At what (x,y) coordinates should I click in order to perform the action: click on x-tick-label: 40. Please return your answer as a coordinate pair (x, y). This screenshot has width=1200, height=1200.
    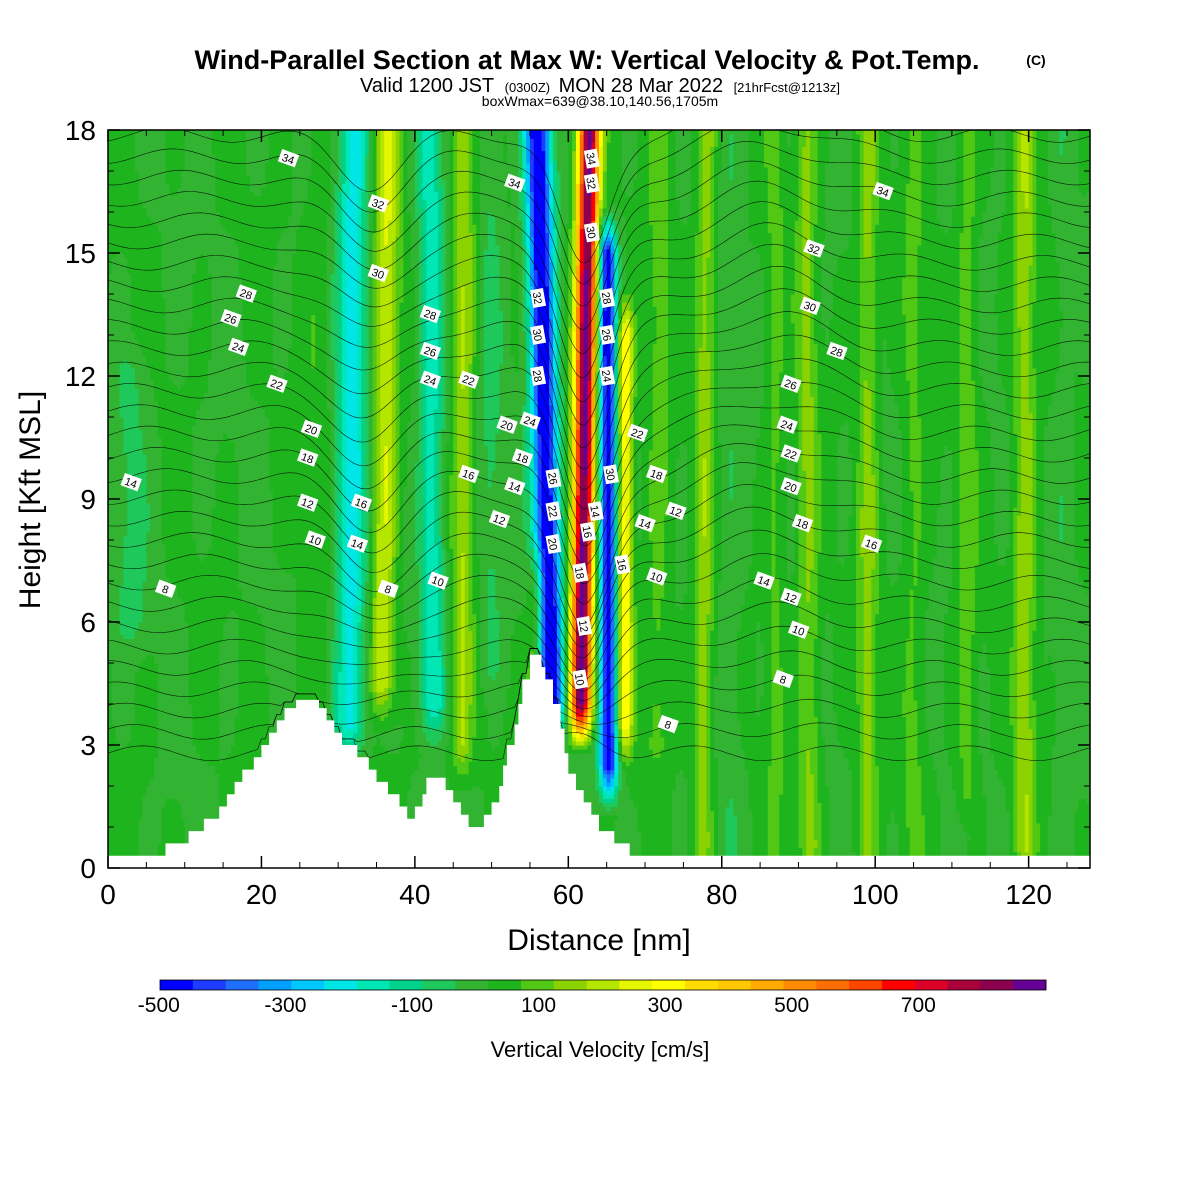
    Looking at the image, I should click on (414, 894).